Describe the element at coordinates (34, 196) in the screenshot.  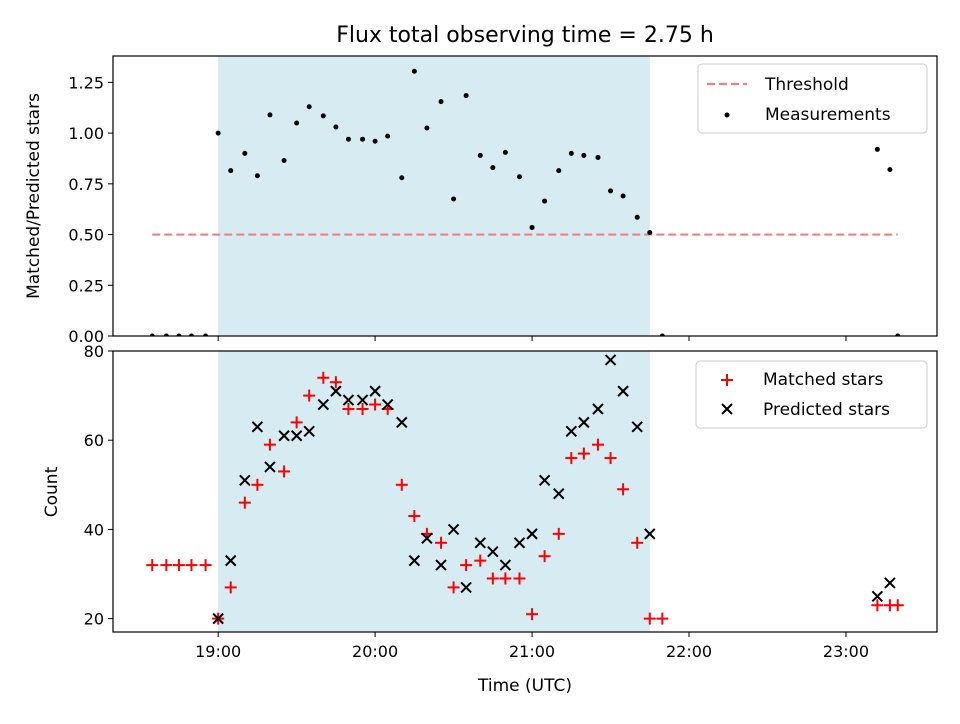
I see `top-y-axis-label: Matched/Predicted stars` at that location.